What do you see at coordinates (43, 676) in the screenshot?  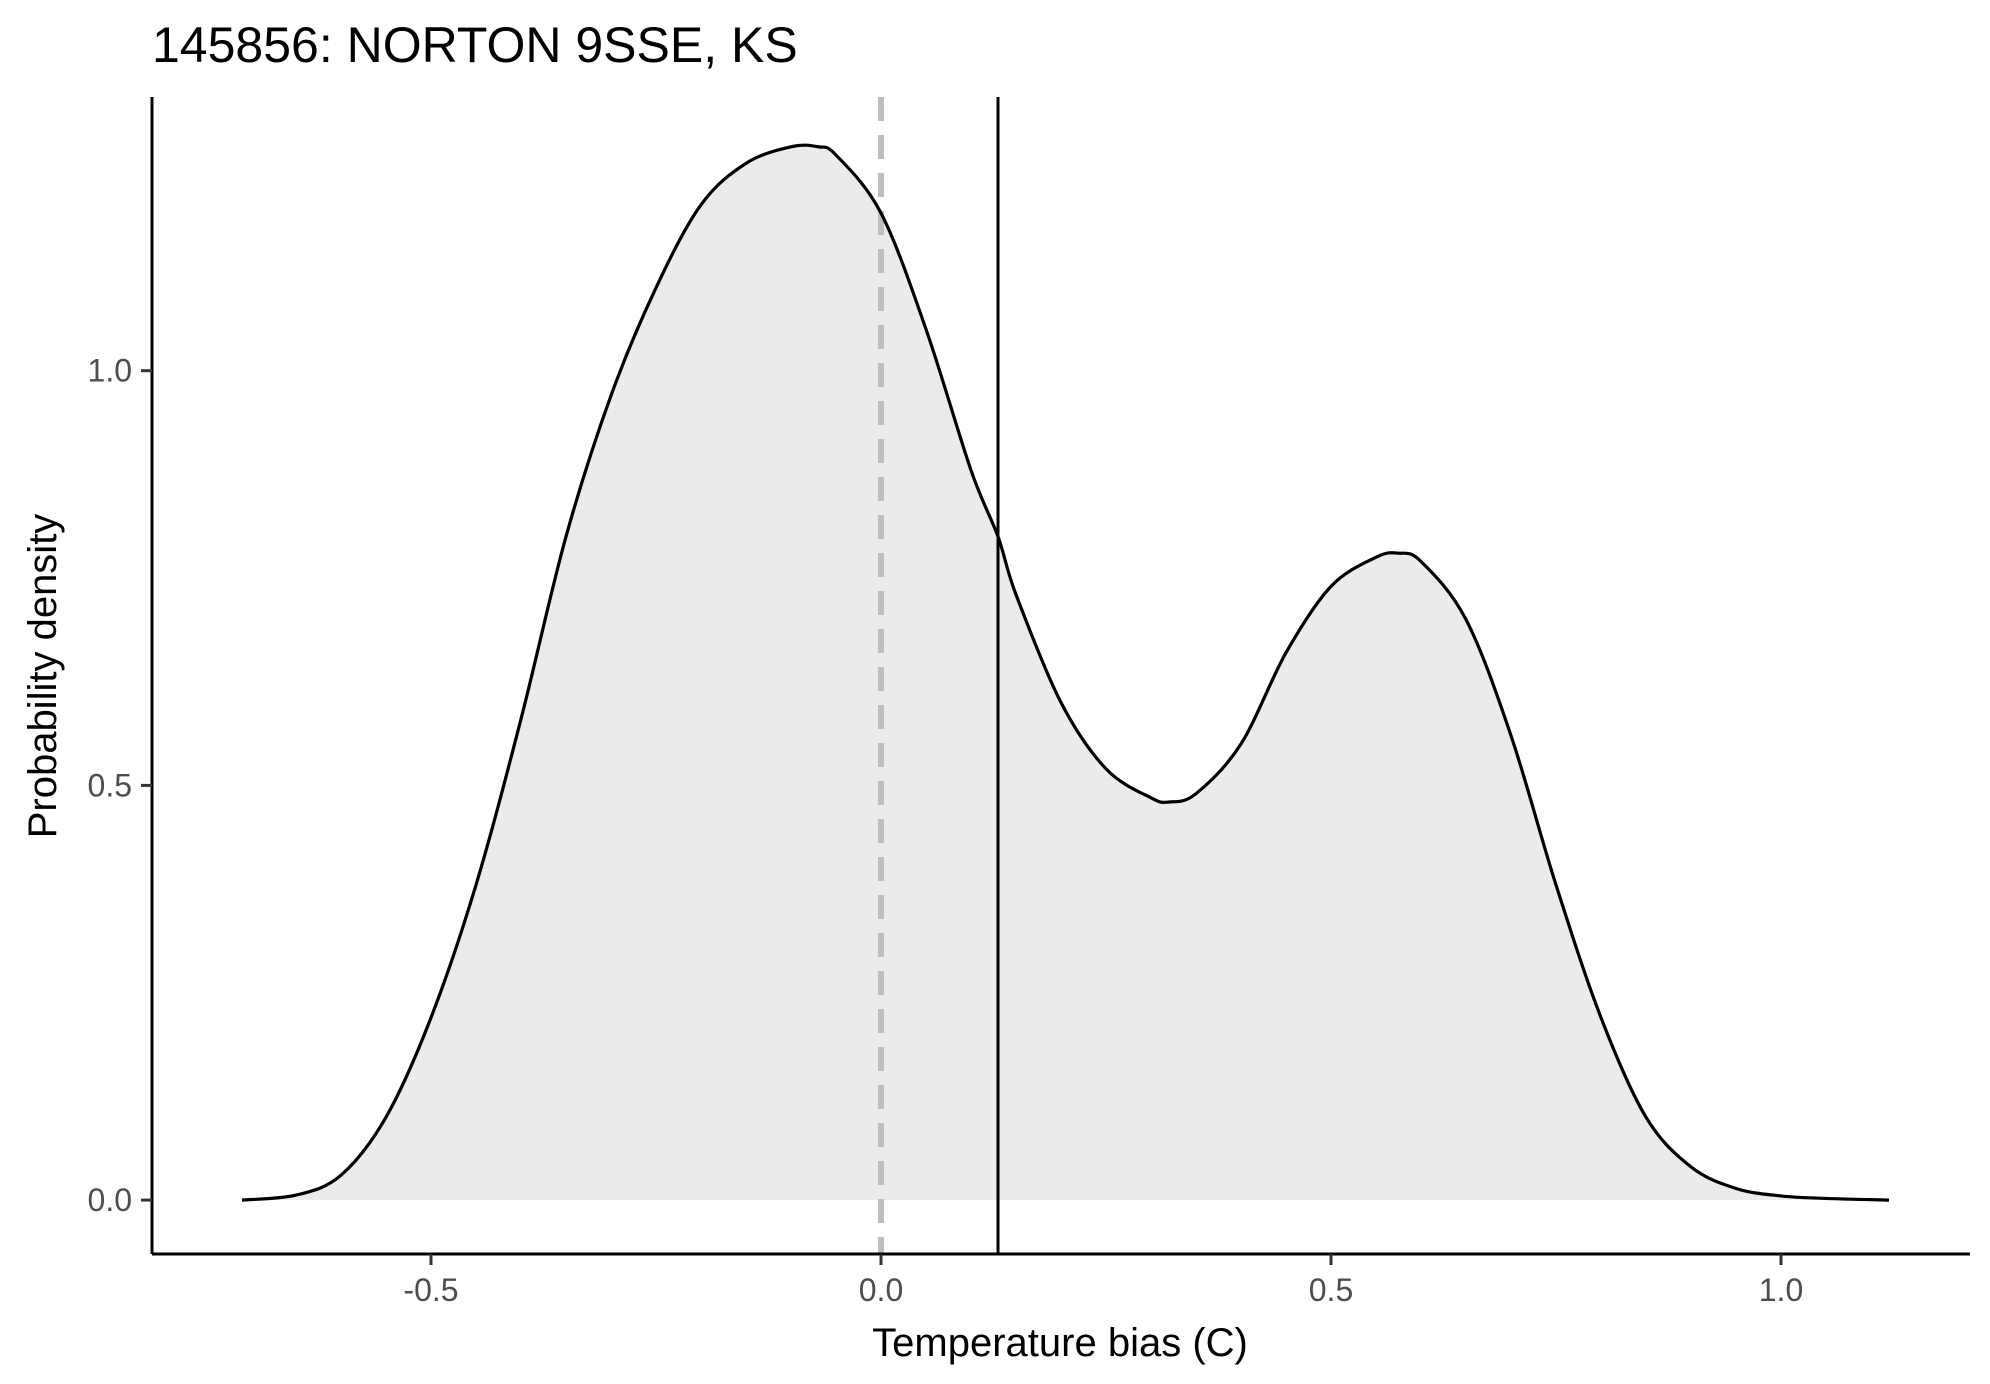 I see `y-axis-title: Probability density` at bounding box center [43, 676].